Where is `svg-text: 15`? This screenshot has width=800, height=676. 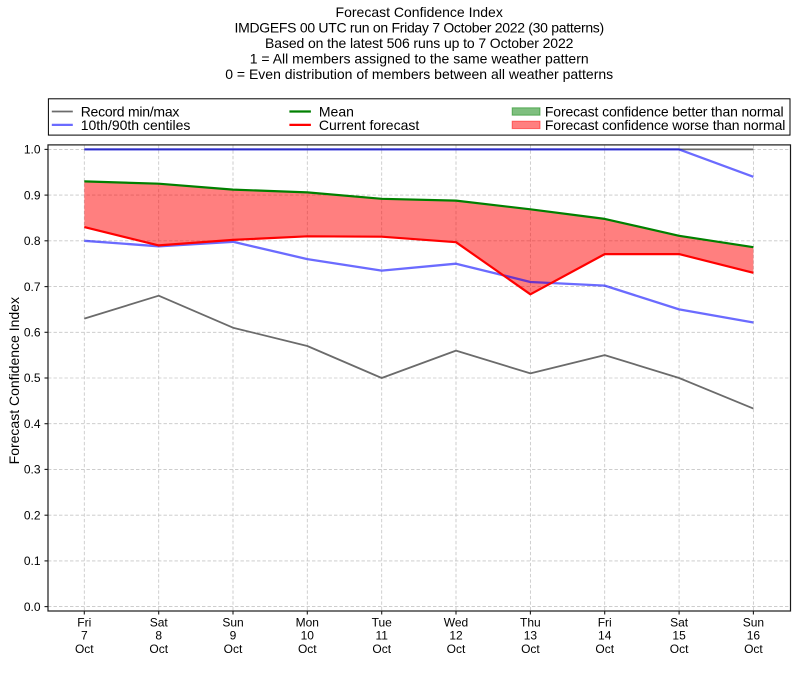 svg-text: 15 is located at coordinates (679, 636).